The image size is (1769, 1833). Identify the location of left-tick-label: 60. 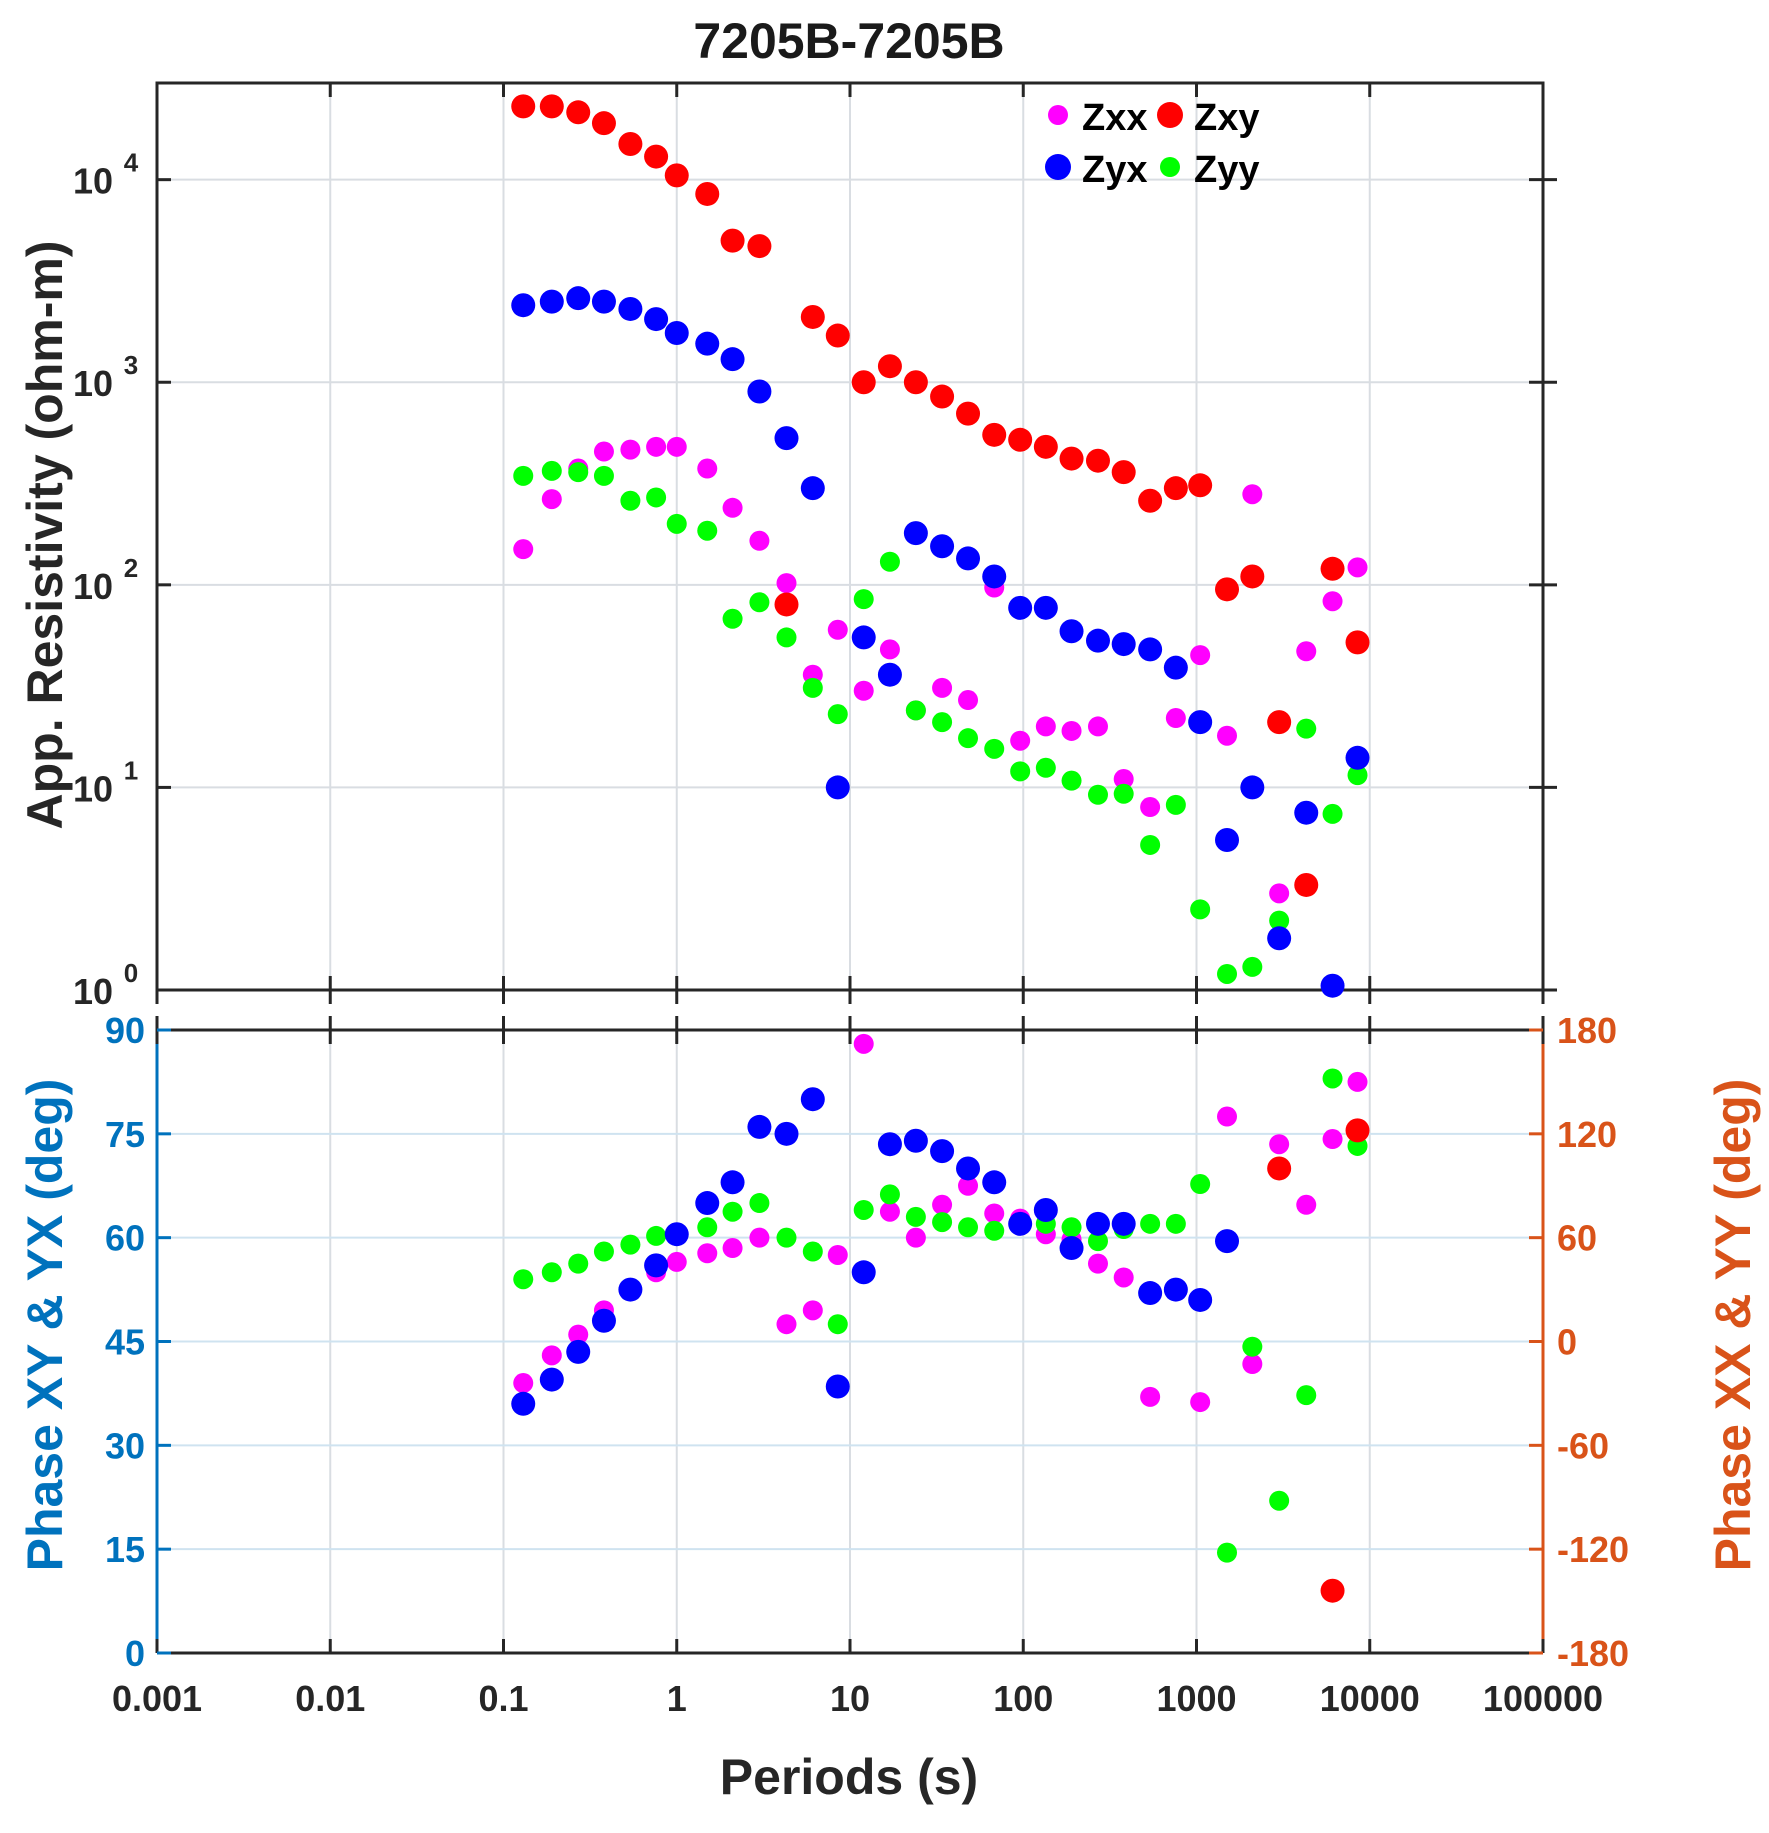
(125, 1238).